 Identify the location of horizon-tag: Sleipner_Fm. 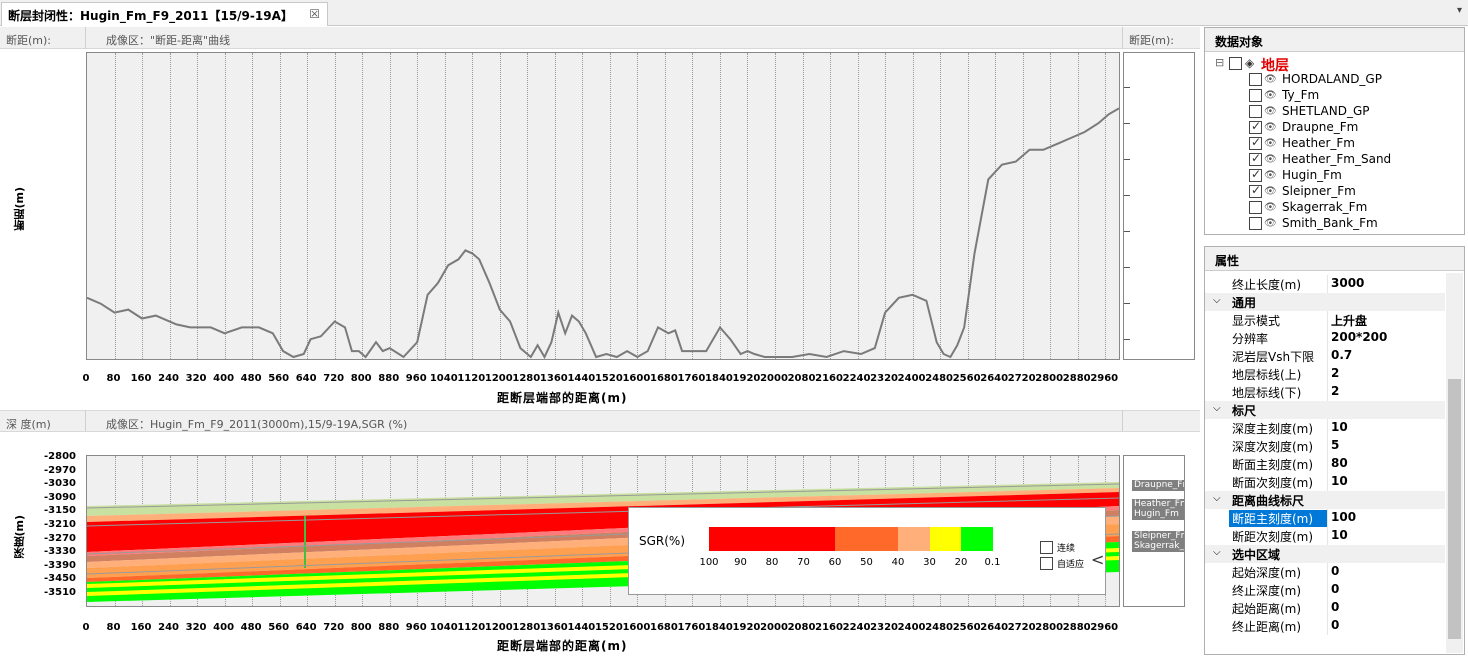
(1158, 536).